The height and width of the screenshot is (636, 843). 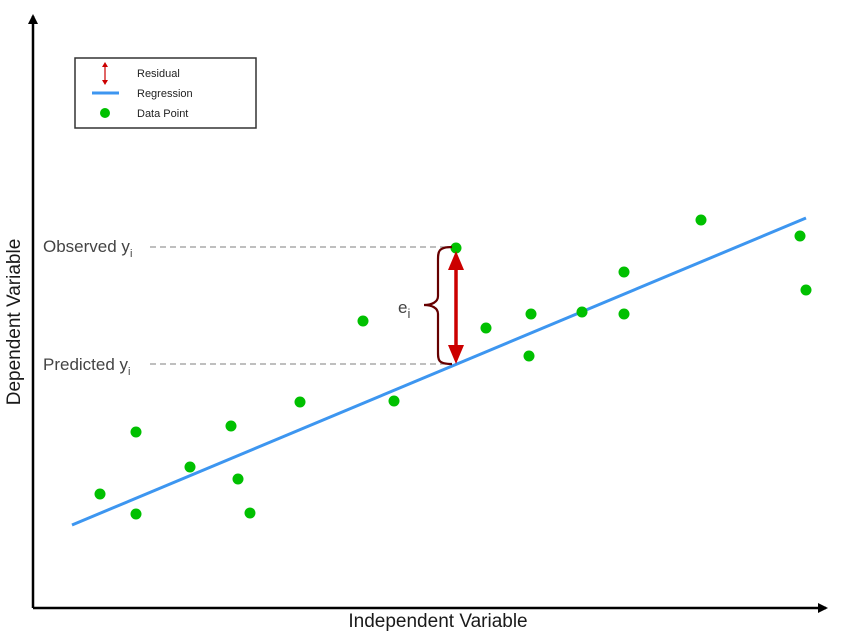 I want to click on x-axis-label: Independent Variable, so click(x=437, y=621).